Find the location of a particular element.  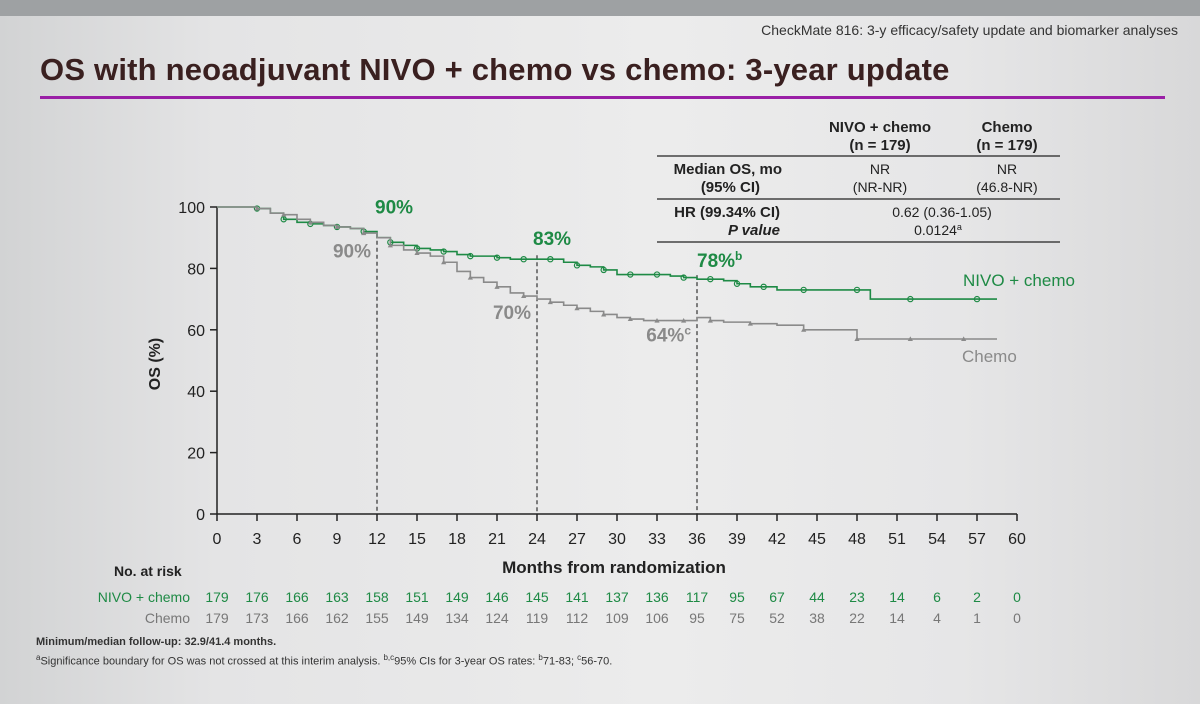

col-header-nivo-1: NIVO + chemo is located at coordinates (880, 127).